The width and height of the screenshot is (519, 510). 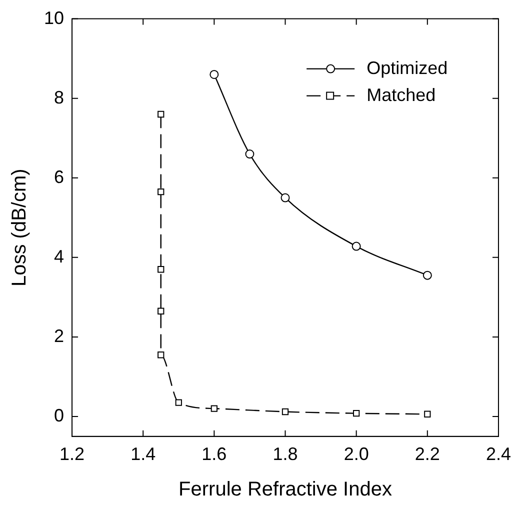 I want to click on y-tick-label: 0, so click(x=59, y=415).